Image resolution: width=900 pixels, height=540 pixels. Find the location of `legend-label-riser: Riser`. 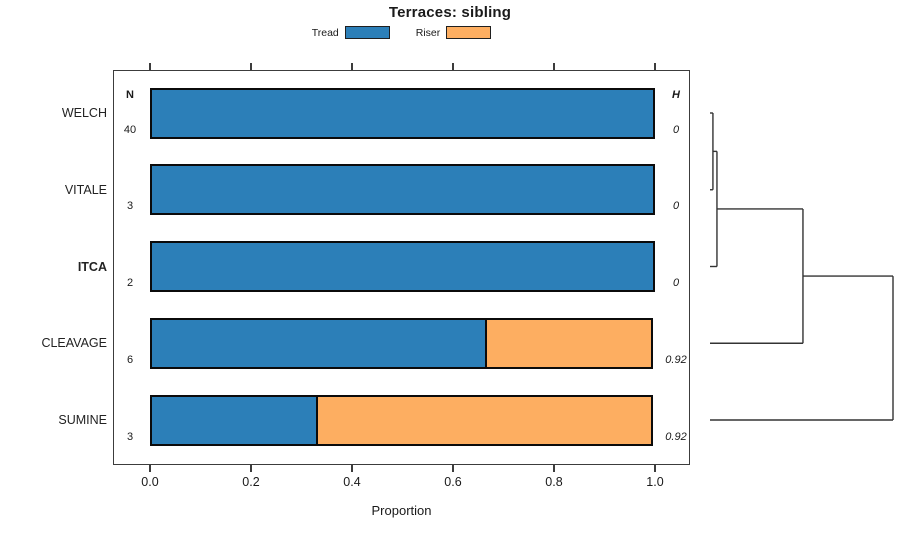

legend-label-riser: Riser is located at coordinates (428, 32).